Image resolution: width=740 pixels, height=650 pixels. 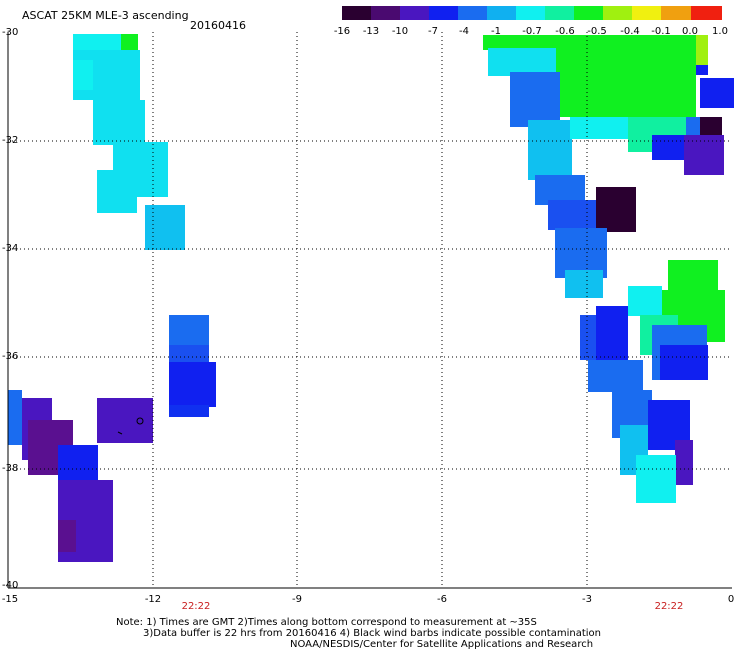 I want to click on lon-label: -6, so click(x=442, y=599).